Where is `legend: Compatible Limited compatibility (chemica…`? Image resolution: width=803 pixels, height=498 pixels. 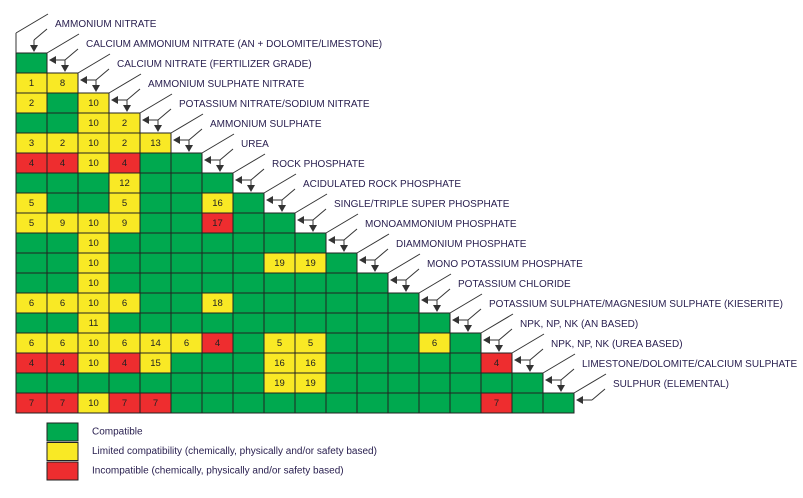
legend: Compatible Limited compatibility (chemica… is located at coordinates (211, 451).